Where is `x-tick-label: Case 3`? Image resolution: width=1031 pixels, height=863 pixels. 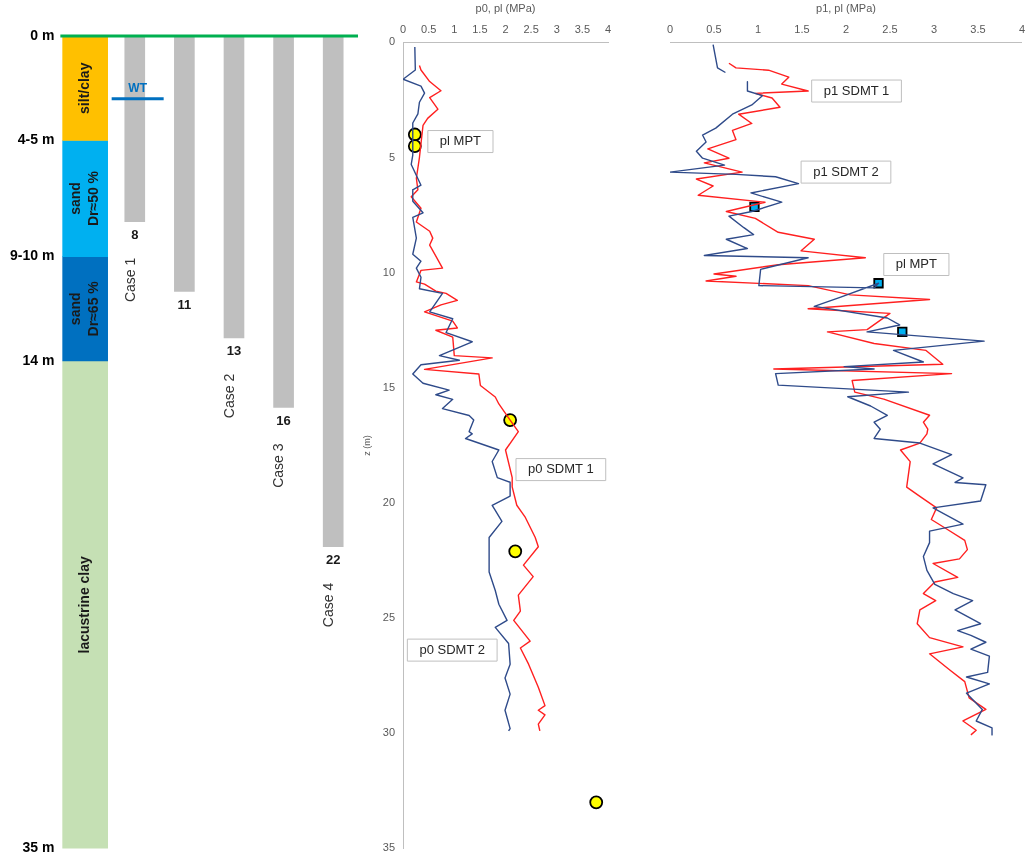
x-tick-label: Case 3 is located at coordinates (278, 465).